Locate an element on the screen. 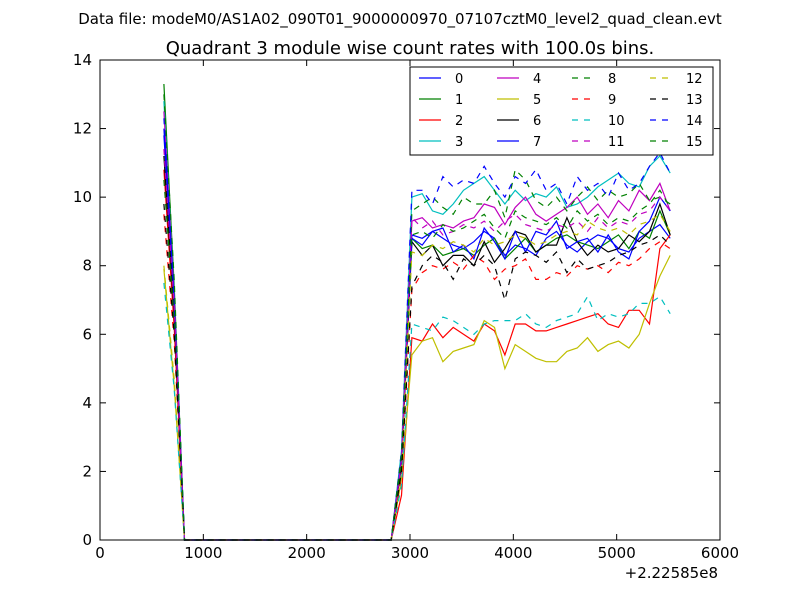 The height and width of the screenshot is (600, 800). legend-label-15: 15 is located at coordinates (694, 142).